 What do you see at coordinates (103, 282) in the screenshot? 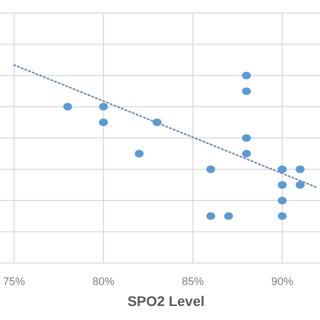
I see `x-tick-label: 80%` at bounding box center [103, 282].